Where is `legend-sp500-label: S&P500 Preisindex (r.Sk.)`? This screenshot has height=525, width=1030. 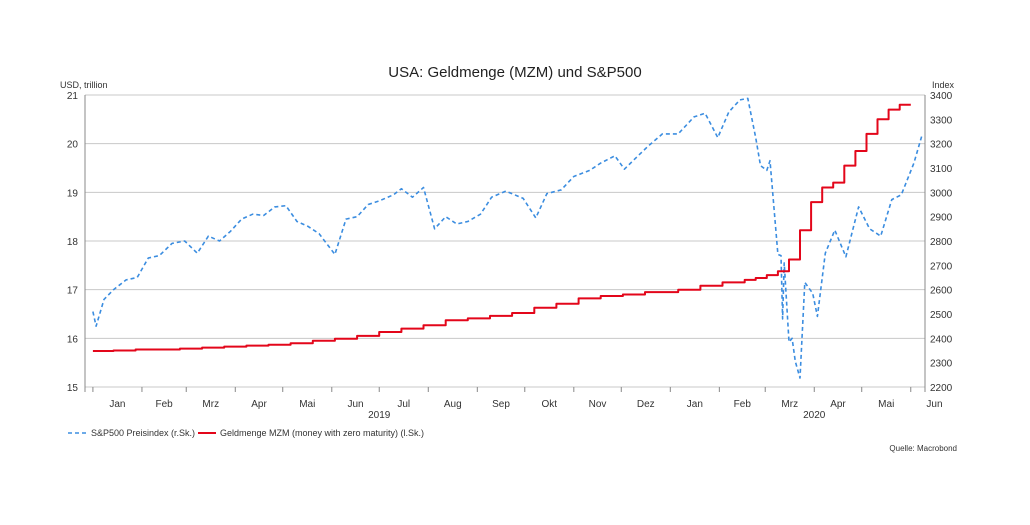
legend-sp500-label: S&P500 Preisindex (r.Sk.) is located at coordinates (143, 433).